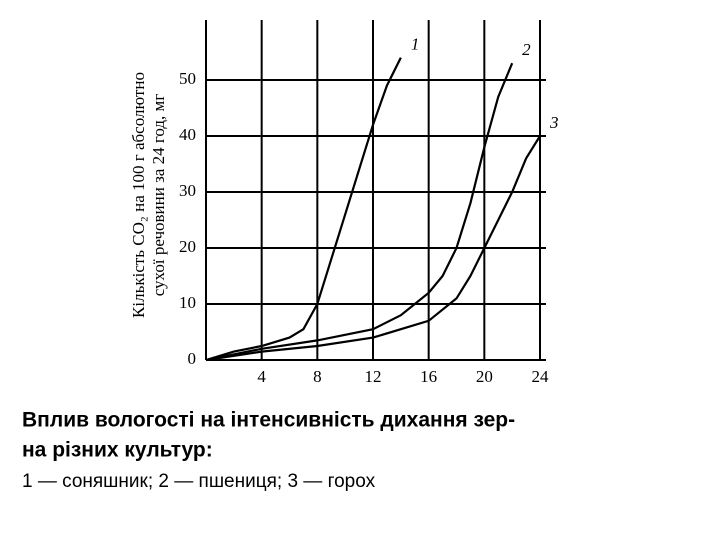 This screenshot has width=720, height=540. Describe the element at coordinates (117, 450) in the screenshot. I see `caption: на різних культур:` at that location.